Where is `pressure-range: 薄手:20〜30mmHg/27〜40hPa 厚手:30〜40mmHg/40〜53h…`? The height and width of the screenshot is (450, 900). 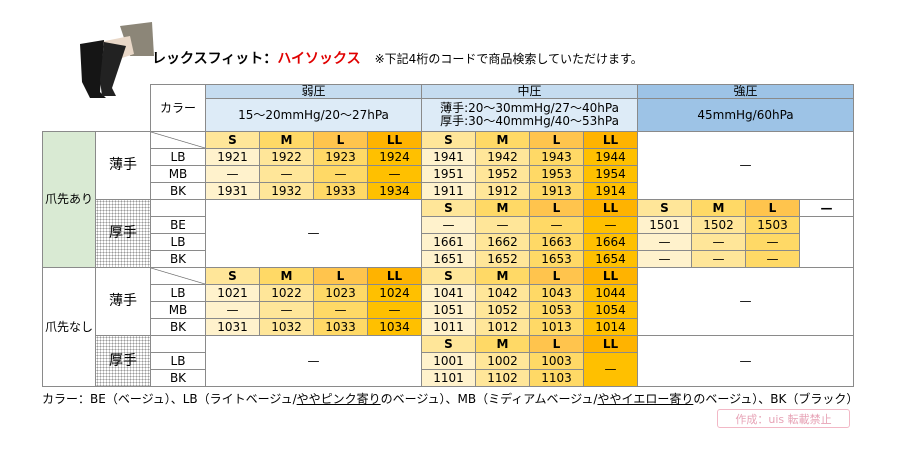 pressure-range: 薄手:20〜30mmHg/27〜40hPa 厚手:30〜40mmHg/40〜53h… is located at coordinates (529, 115).